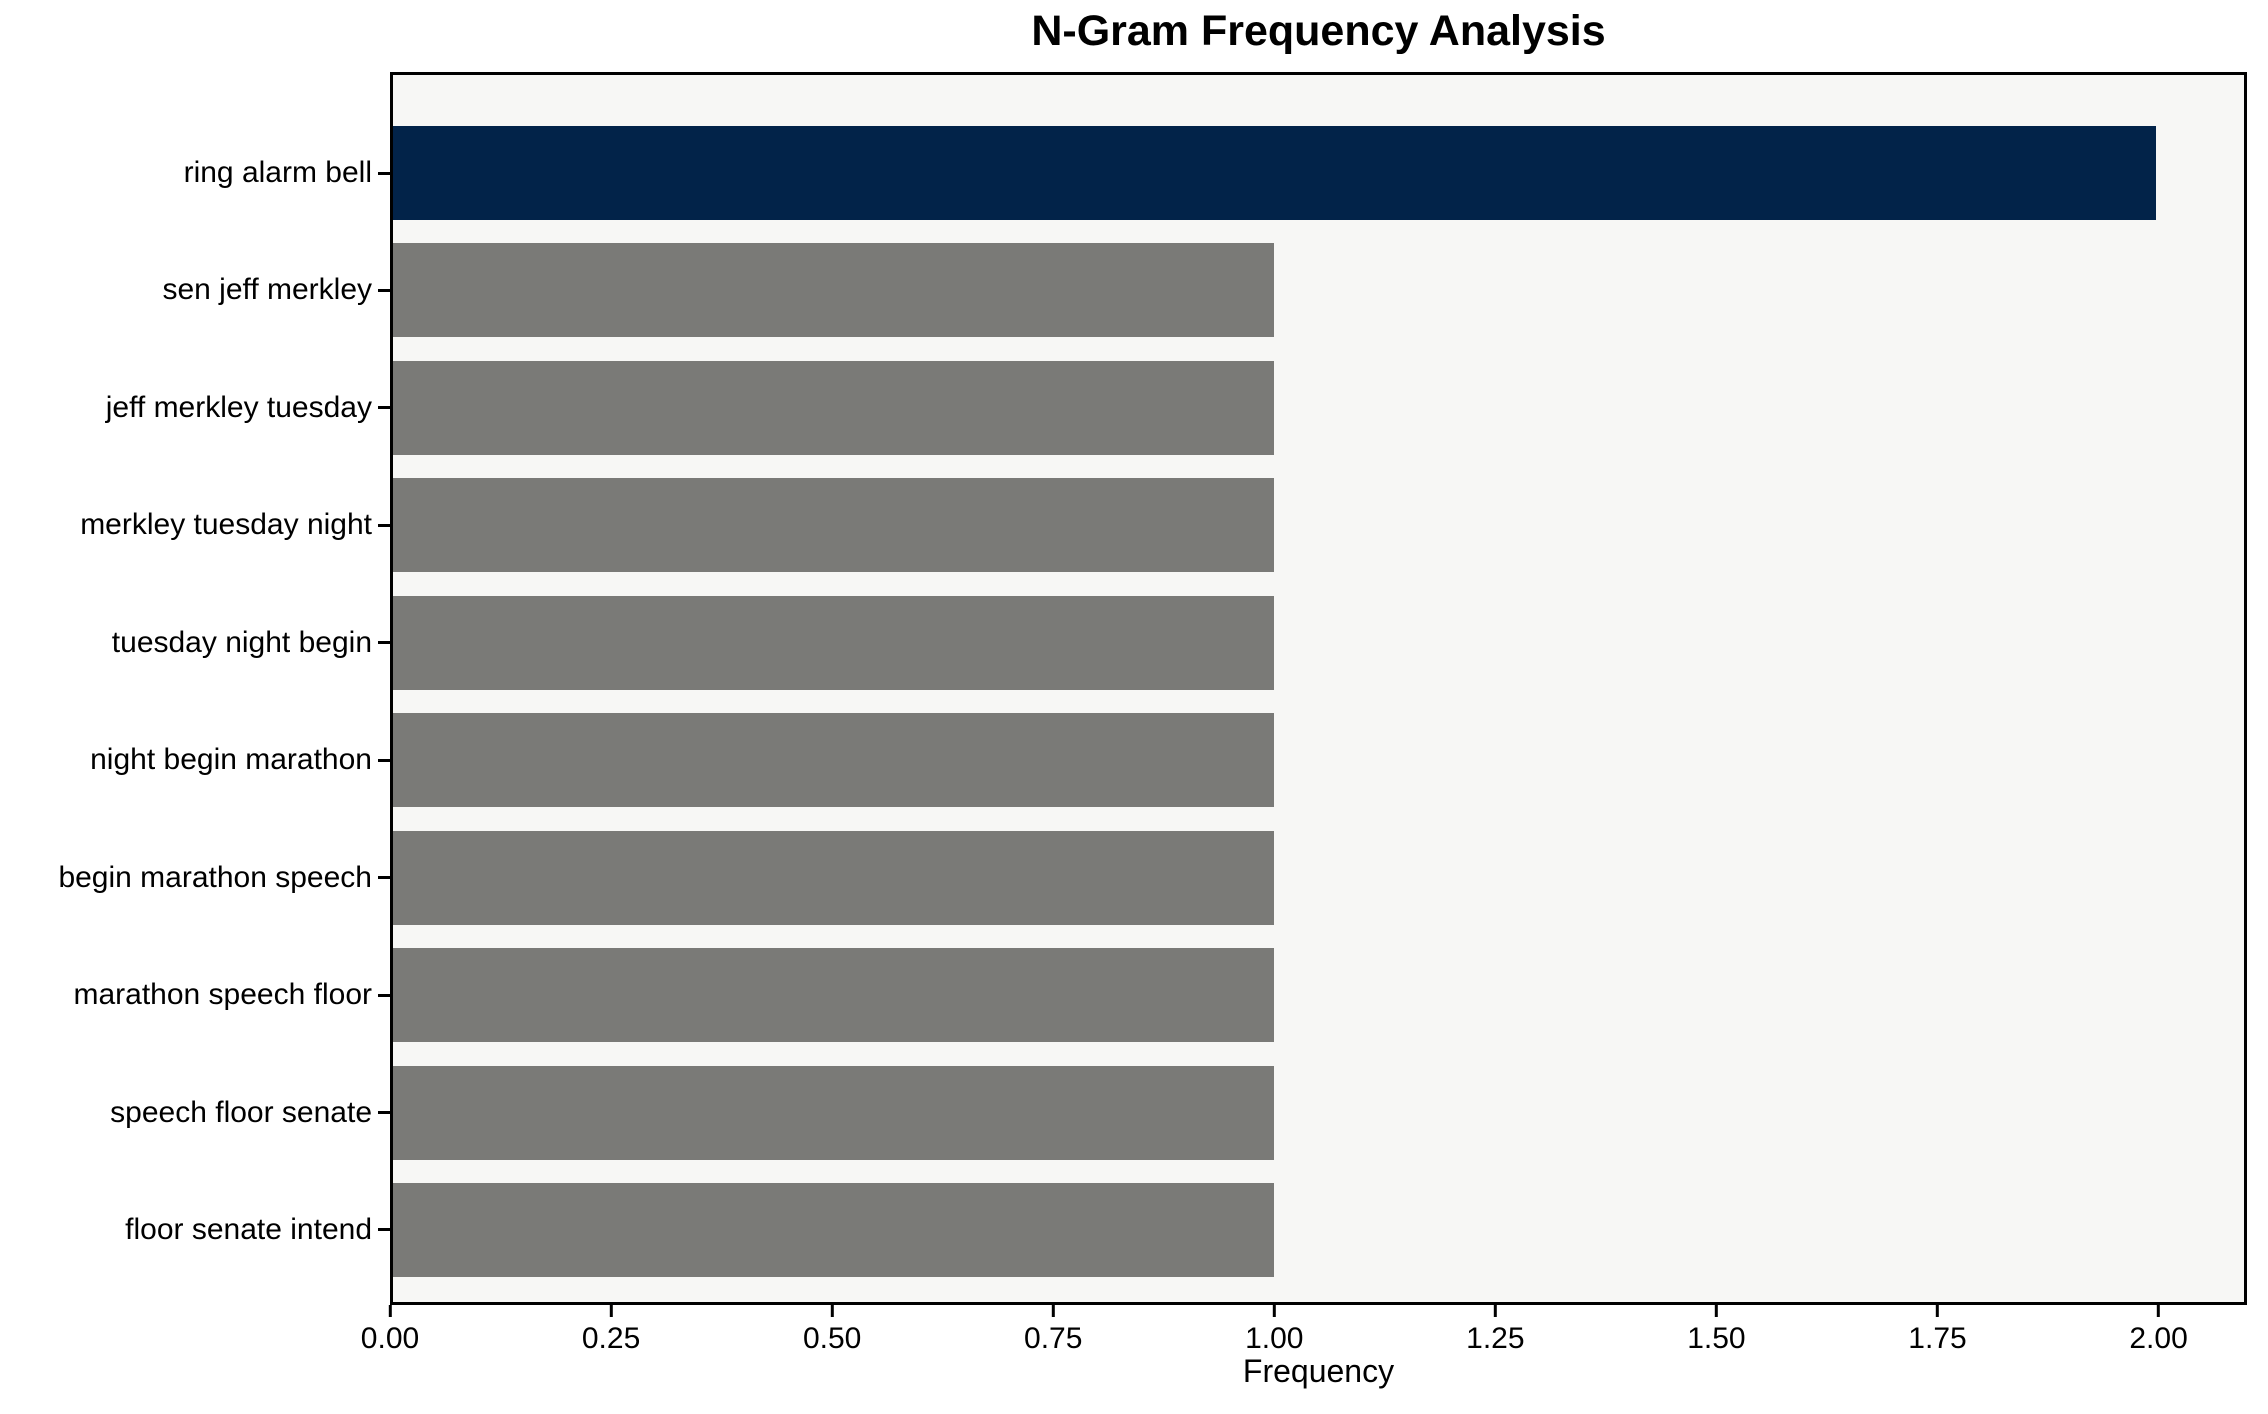 This screenshot has width=2268, height=1414. I want to click on bar-tuesday-night-begin, so click(834, 642).